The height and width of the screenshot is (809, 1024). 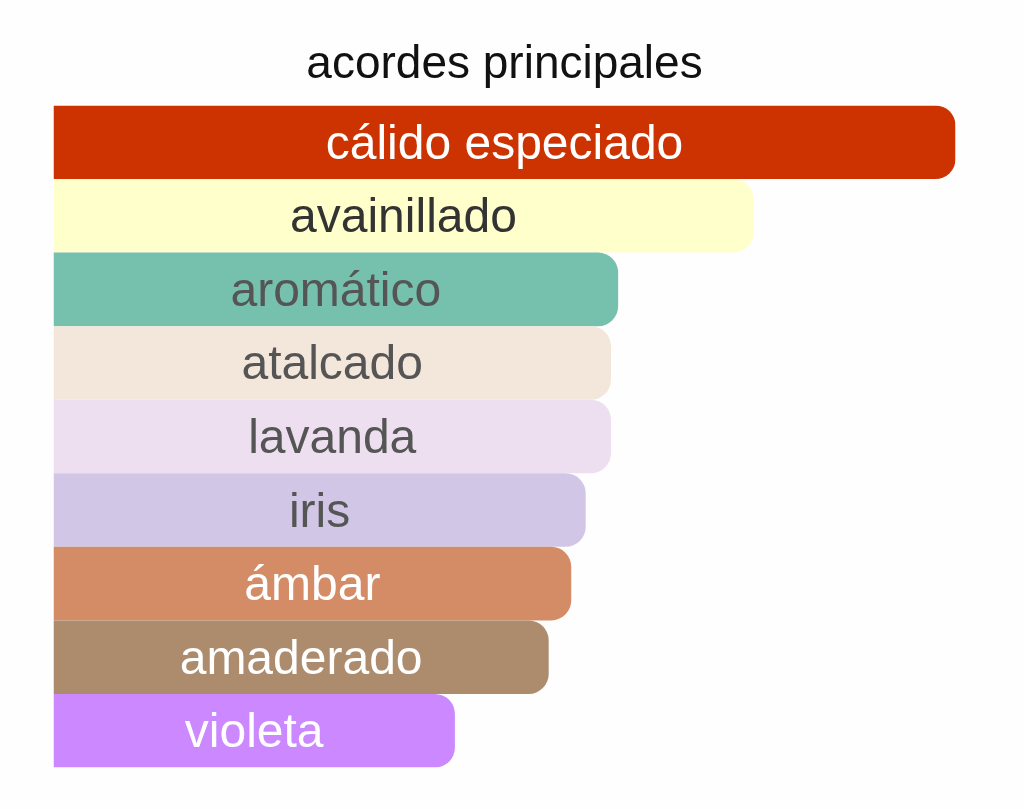 I want to click on y-tick-label: lavanda, so click(x=332, y=436).